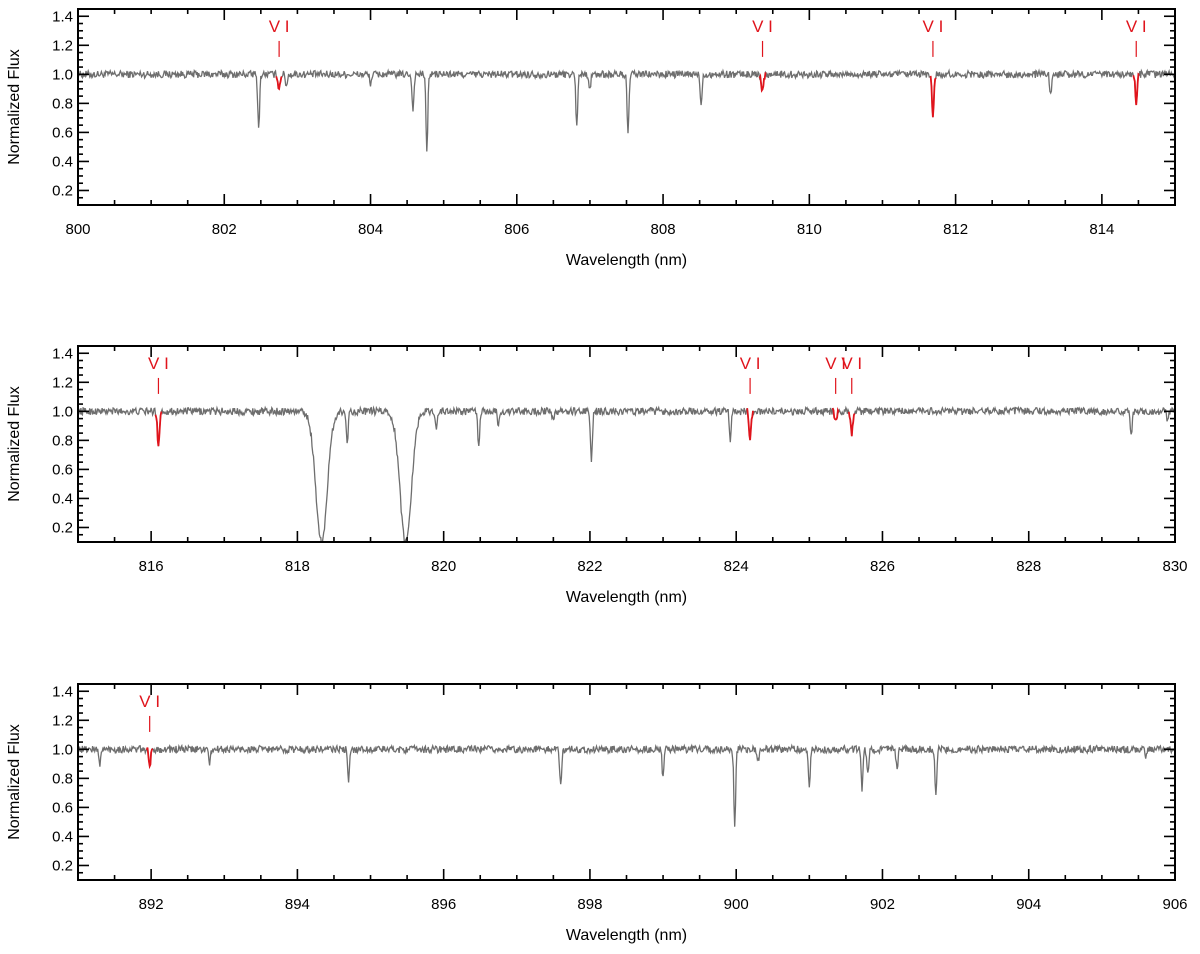  What do you see at coordinates (62, 103) in the screenshot?
I see `panel-1-ytick-label: 0.8` at bounding box center [62, 103].